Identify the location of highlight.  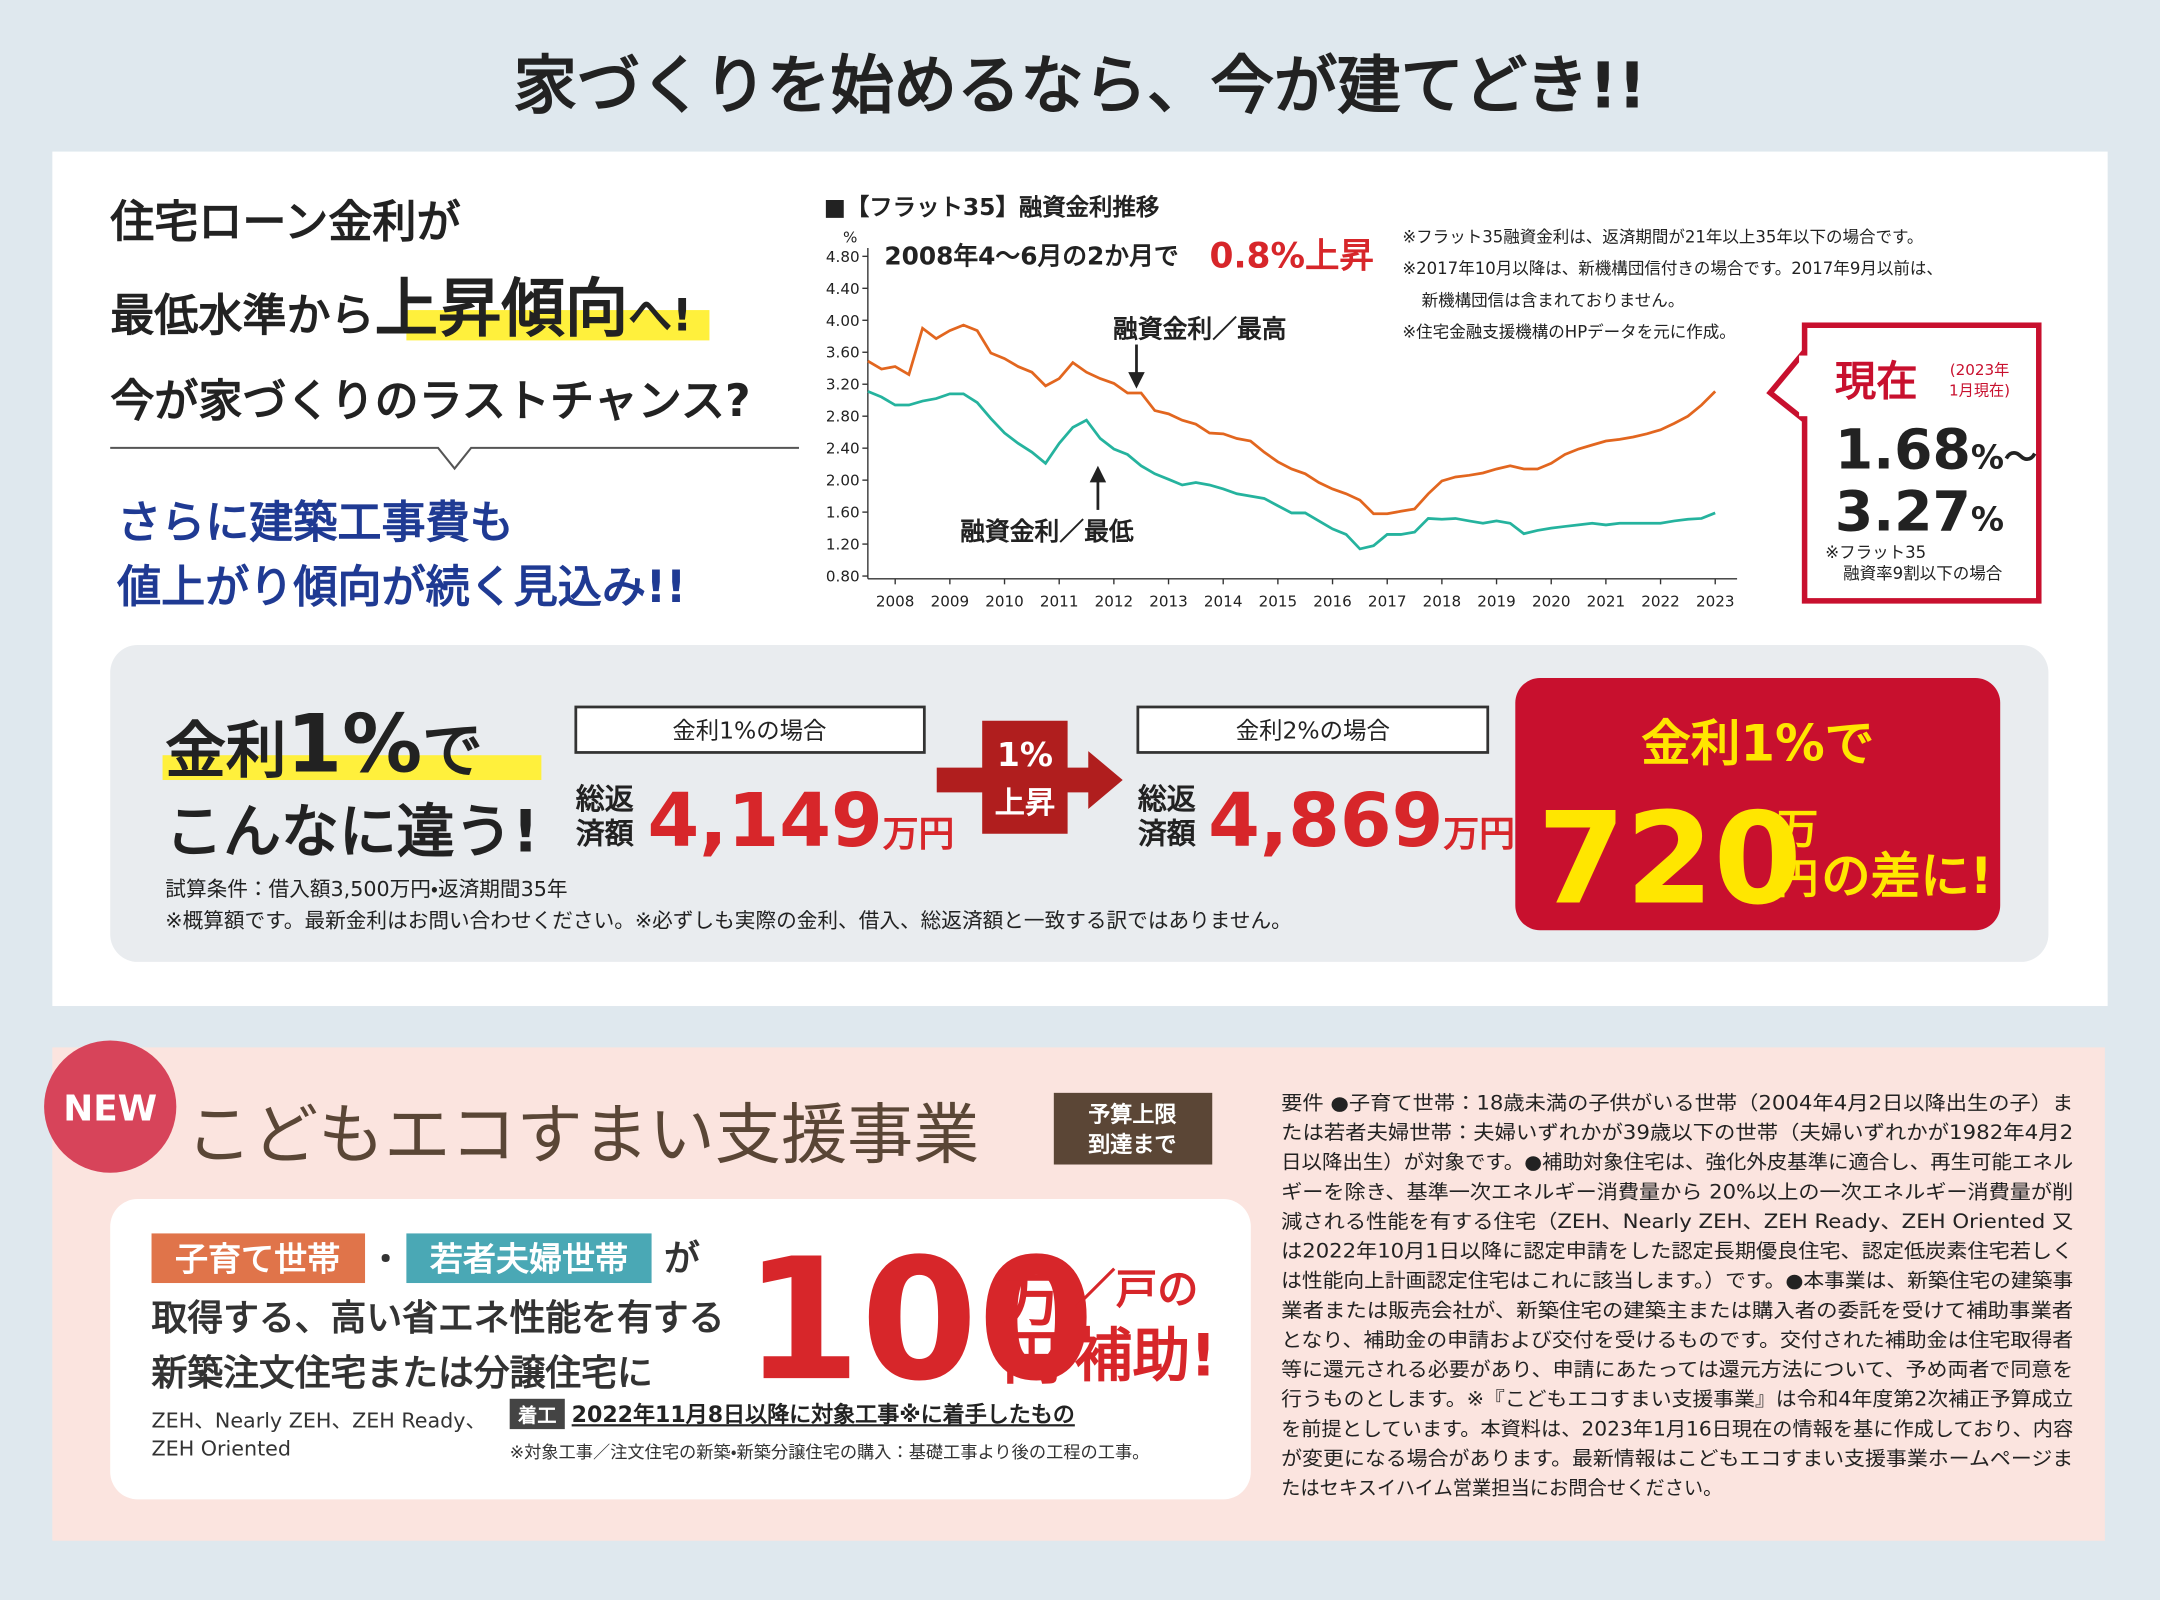
(352, 768).